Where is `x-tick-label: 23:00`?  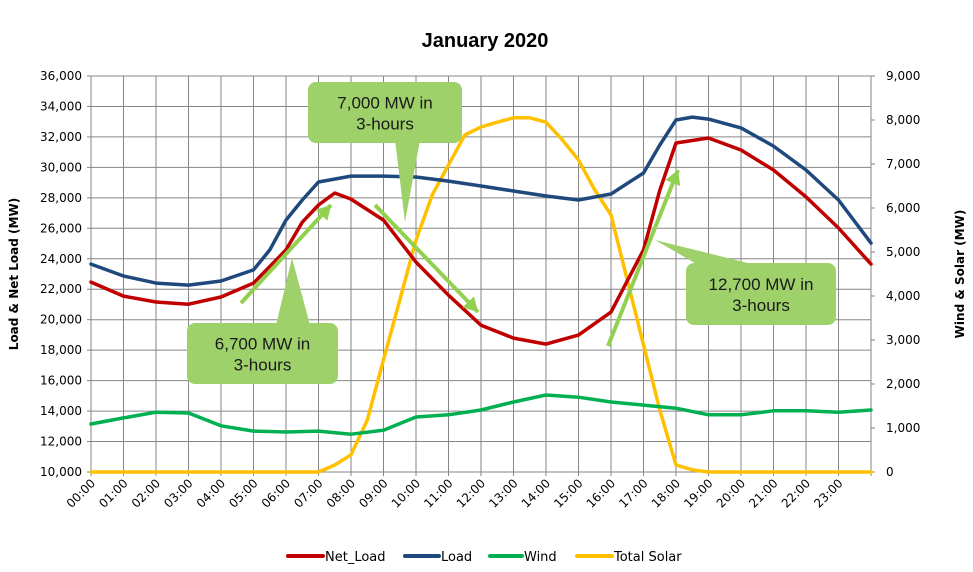
x-tick-label: 23:00 is located at coordinates (828, 493).